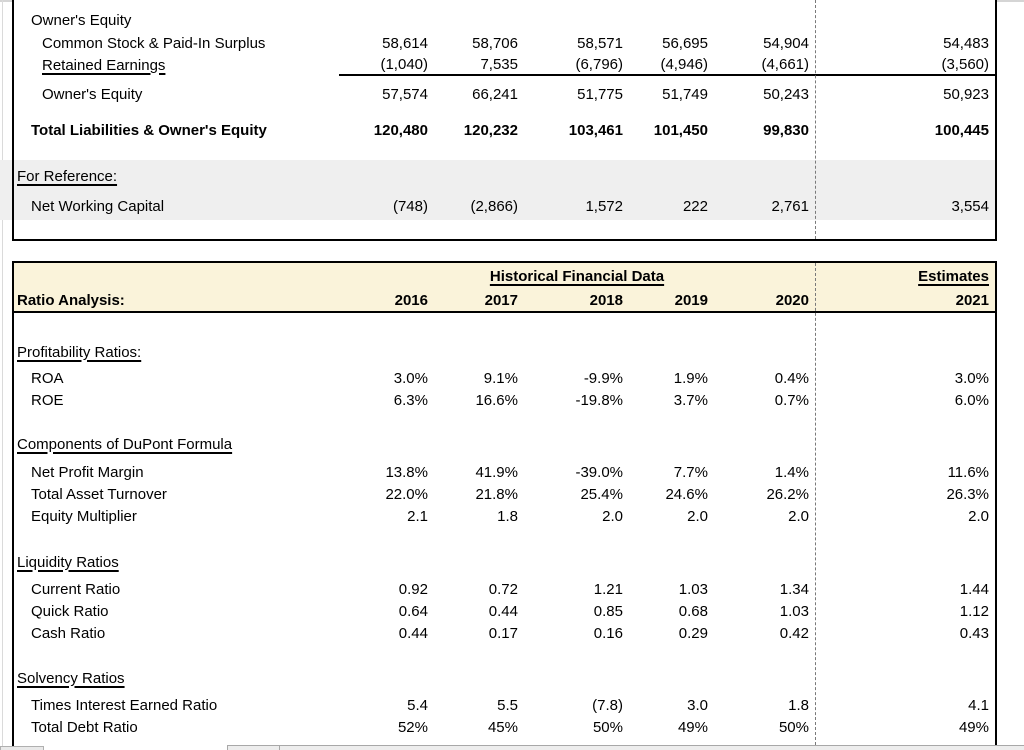 The image size is (1024, 750). Describe the element at coordinates (176, 562) in the screenshot. I see `section-label: Liquidity Ratios` at that location.